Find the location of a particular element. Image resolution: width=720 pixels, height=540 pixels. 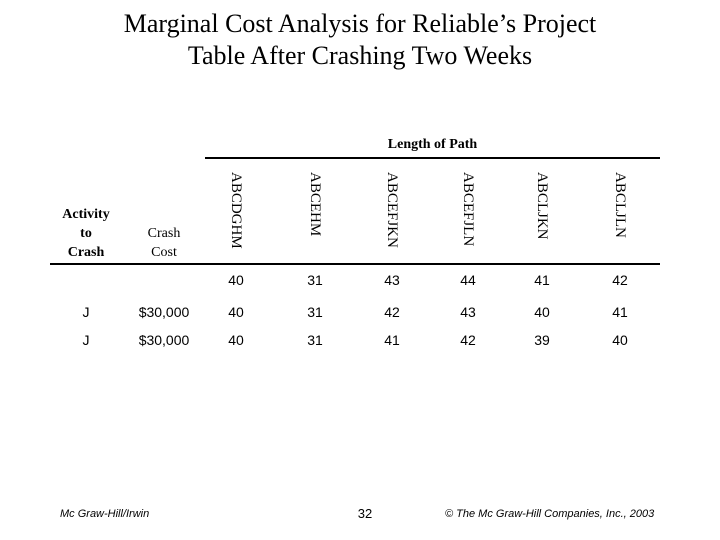

path-header-abcljln: ABCLJLN is located at coordinates (620, 218).